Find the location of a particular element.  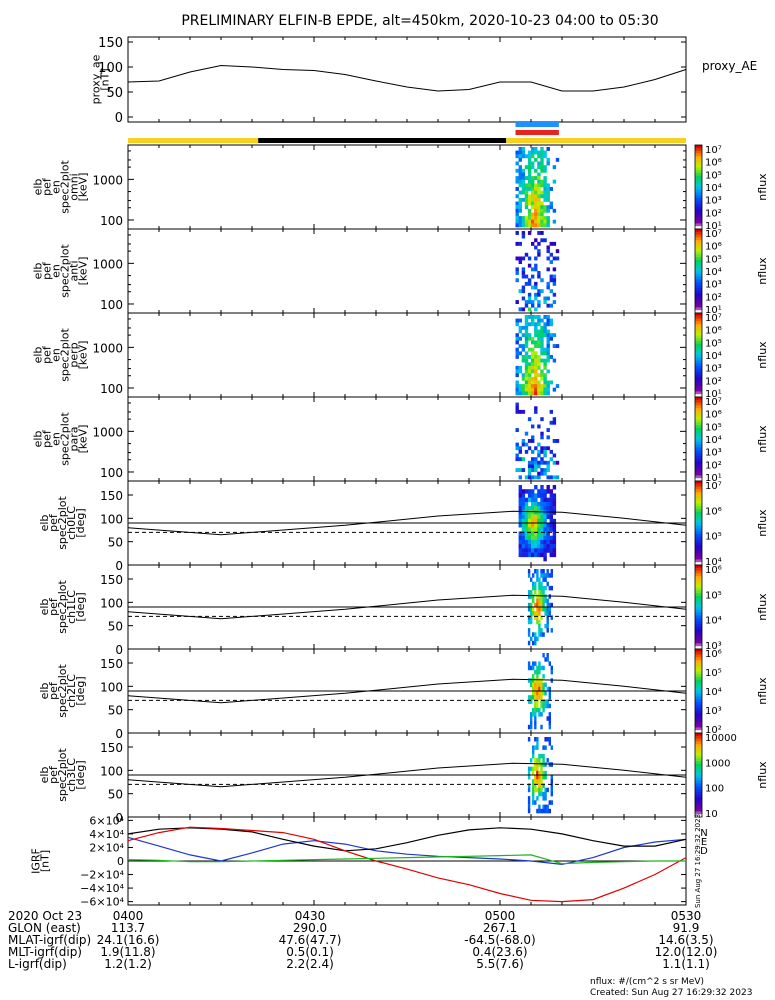

footer-row-value: 2.2(2.4) is located at coordinates (310, 964).